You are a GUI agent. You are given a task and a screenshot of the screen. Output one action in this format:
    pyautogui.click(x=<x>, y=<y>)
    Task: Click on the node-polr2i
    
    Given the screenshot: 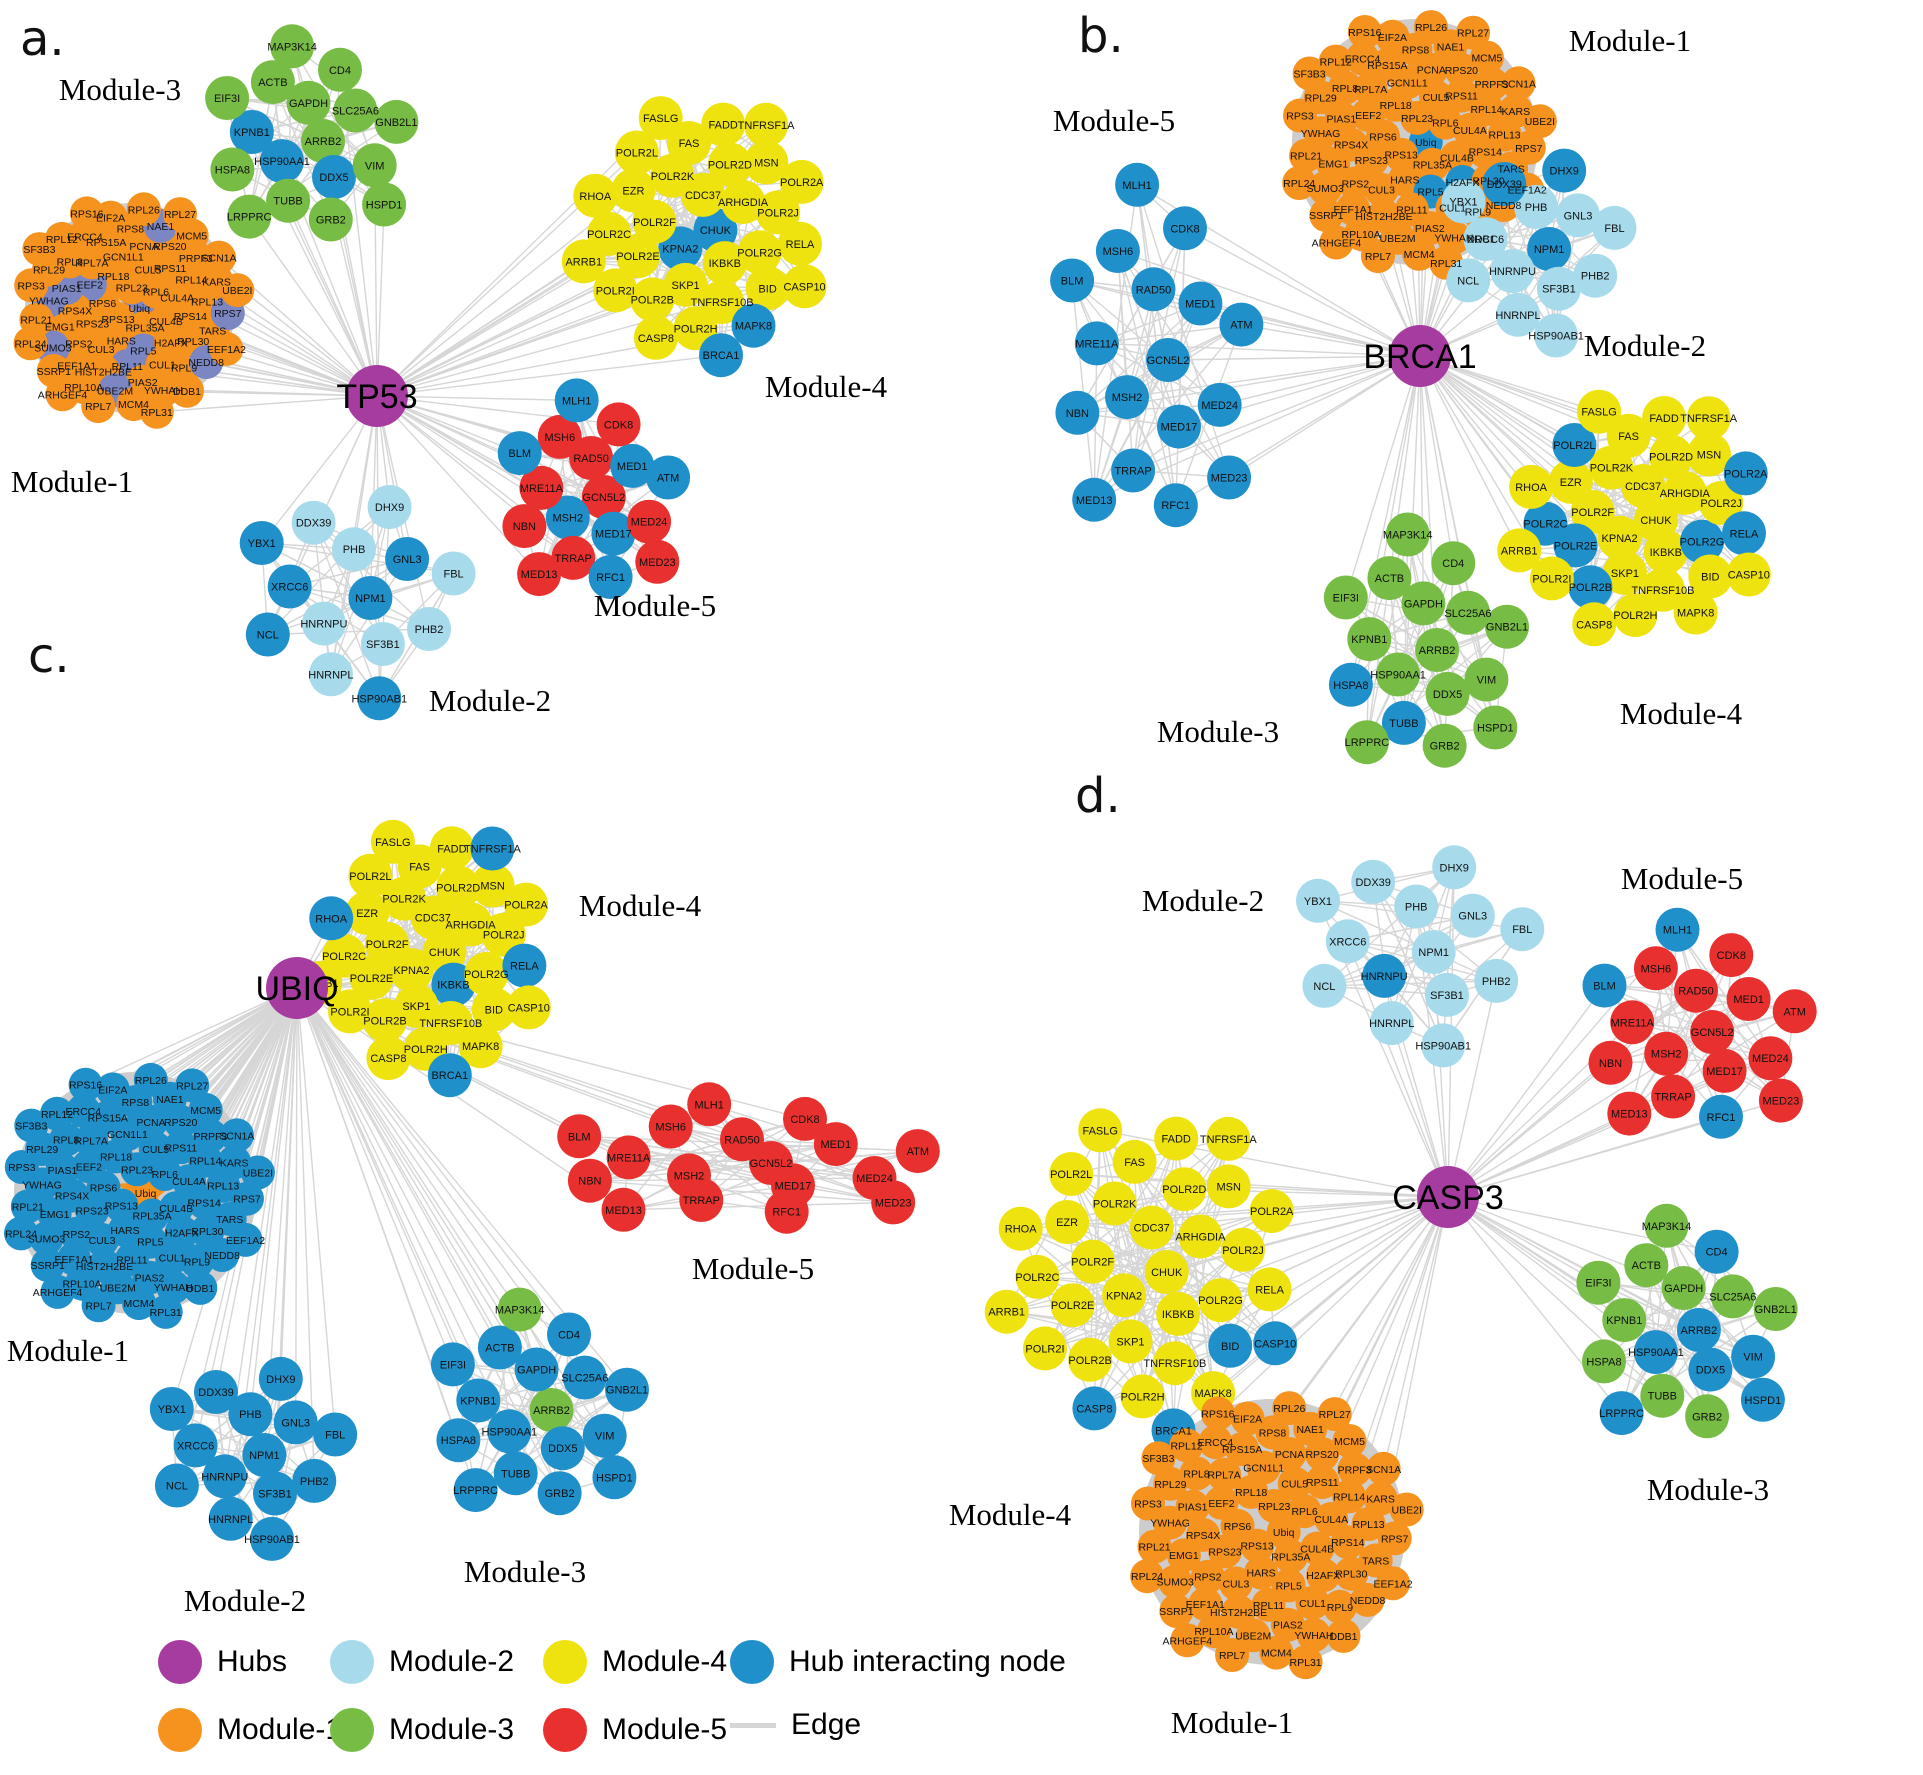 What is the action you would take?
    pyautogui.click(x=350, y=1011)
    